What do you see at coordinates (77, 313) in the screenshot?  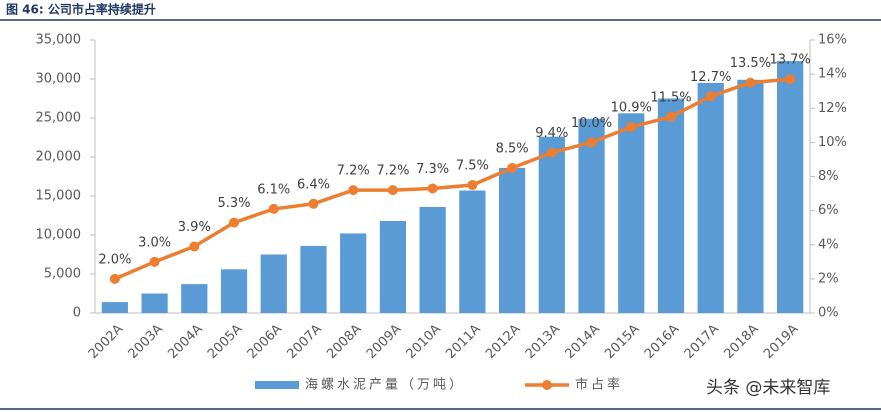 I see `y-tick-label: 0` at bounding box center [77, 313].